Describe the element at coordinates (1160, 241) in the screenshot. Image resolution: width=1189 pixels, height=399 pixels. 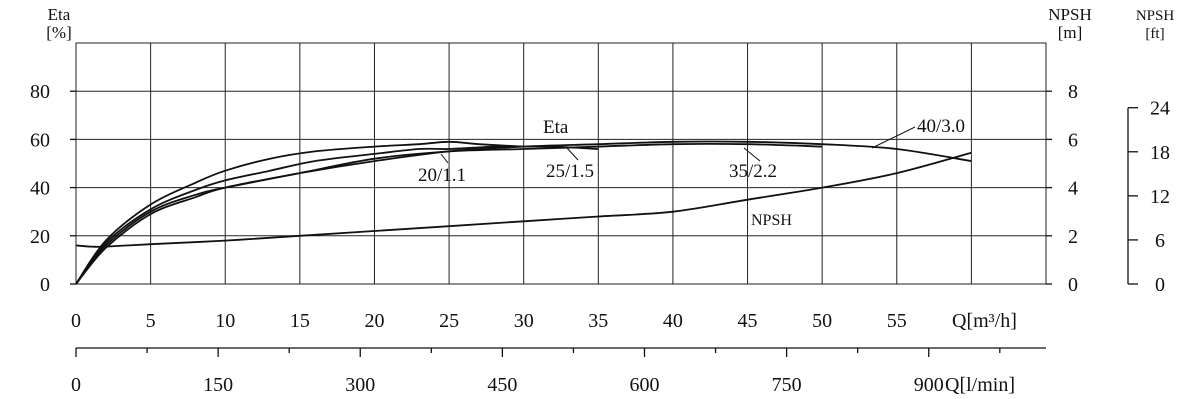
I see `right-ft-tick-label-6: 6` at that location.